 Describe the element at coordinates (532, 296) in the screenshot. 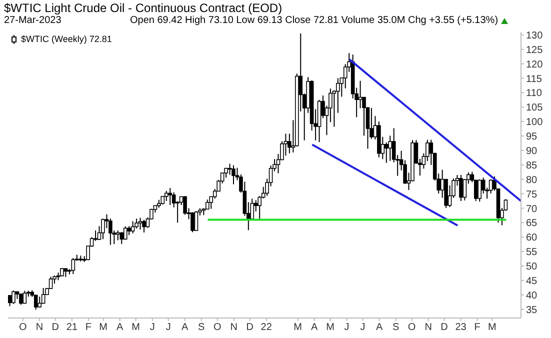

I see `y-tick-label: 40` at that location.